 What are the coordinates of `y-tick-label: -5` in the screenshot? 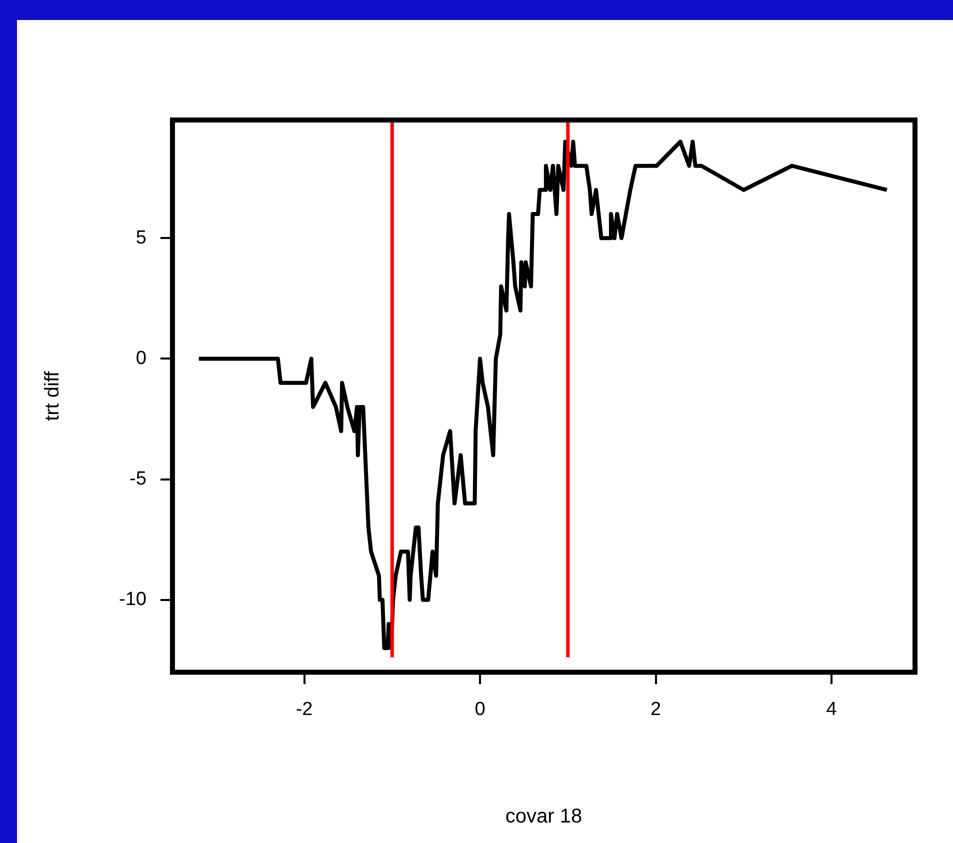 It's located at (138, 479).